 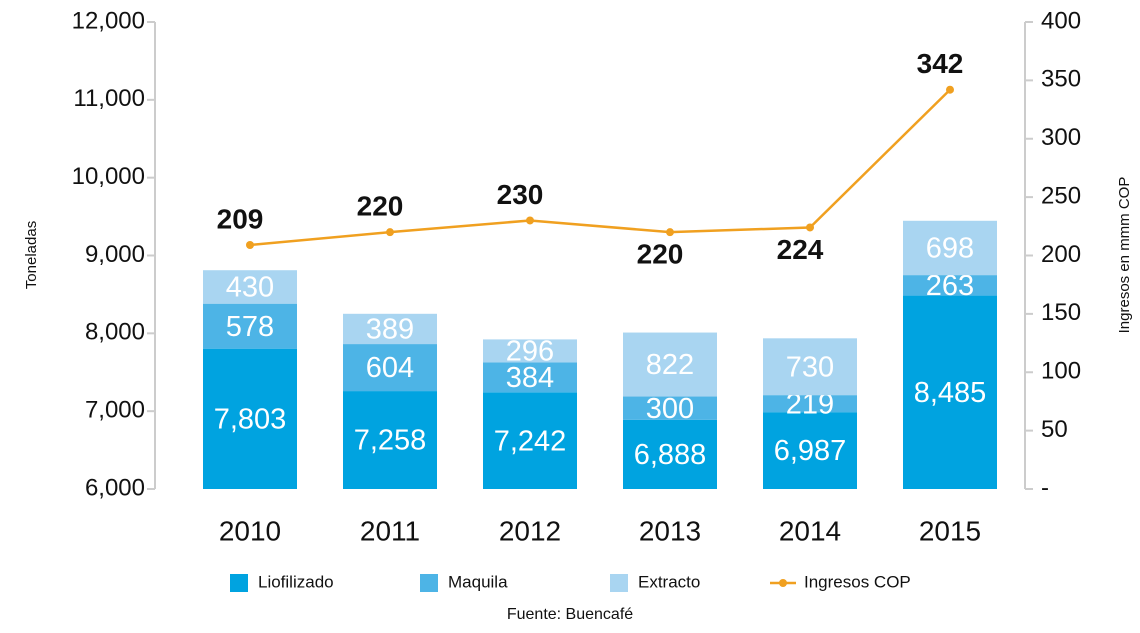 I want to click on bar-value-label: 8,485, so click(x=950, y=393).